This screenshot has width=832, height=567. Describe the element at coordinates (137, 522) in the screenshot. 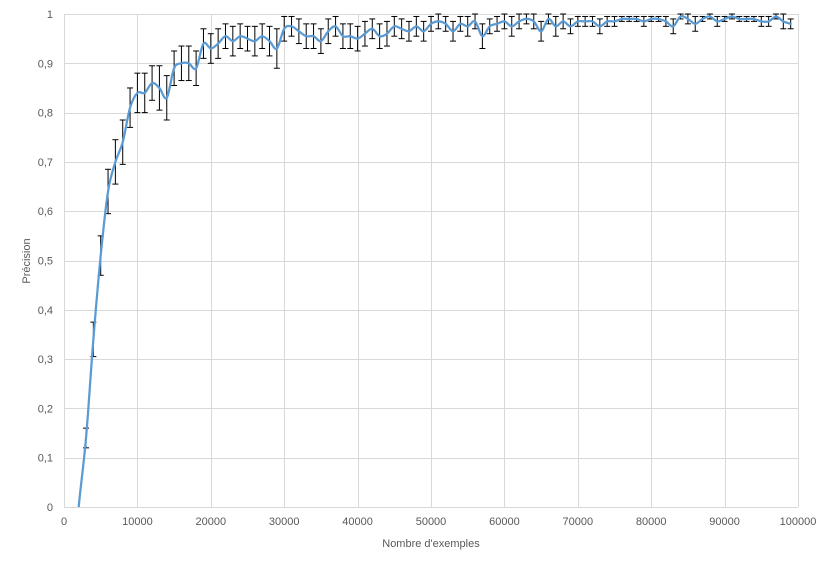

I see `x-tick-label: 10000` at that location.